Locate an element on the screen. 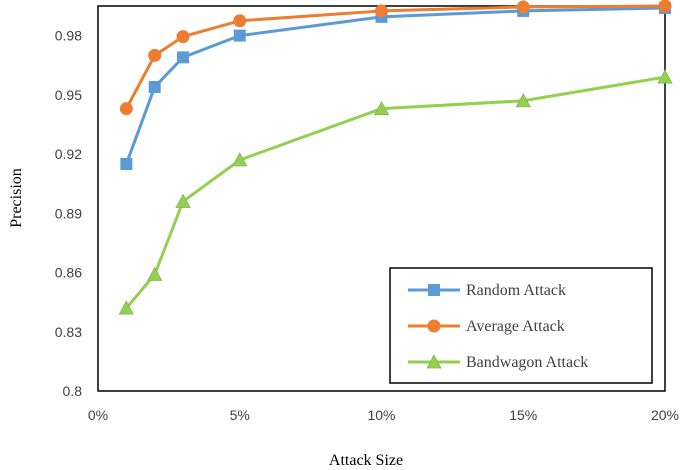 This screenshot has width=683, height=470. x-tick-label: 15% is located at coordinates (523, 415).